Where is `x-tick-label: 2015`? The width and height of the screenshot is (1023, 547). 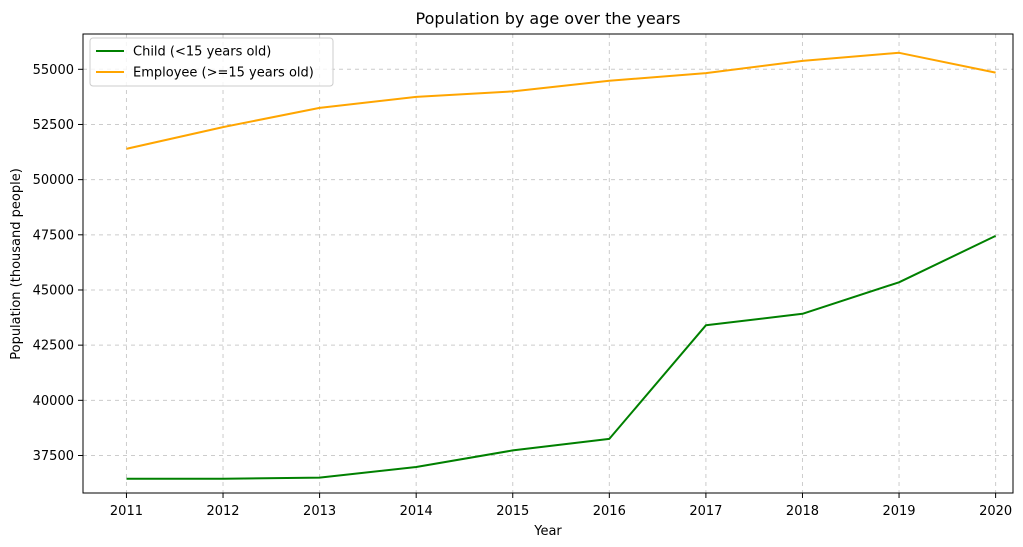 x-tick-label: 2015 is located at coordinates (512, 511).